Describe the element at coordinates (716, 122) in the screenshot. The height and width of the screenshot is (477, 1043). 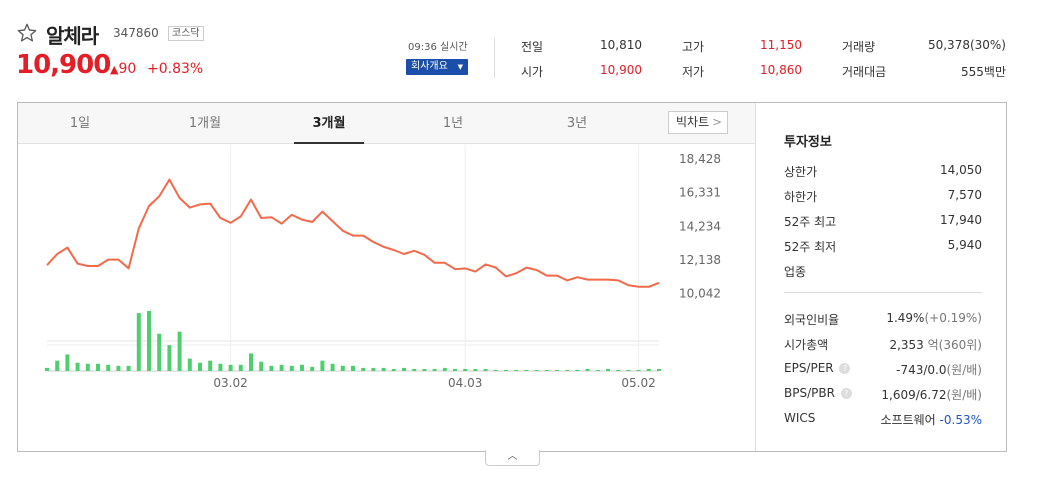
I see `chevron-right-icon: >` at that location.